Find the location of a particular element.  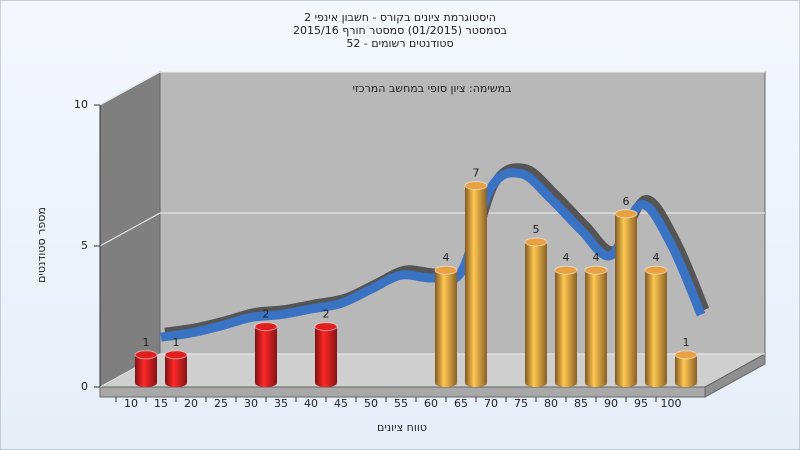

x-axis-label: טווח ציונים is located at coordinates (402, 427).